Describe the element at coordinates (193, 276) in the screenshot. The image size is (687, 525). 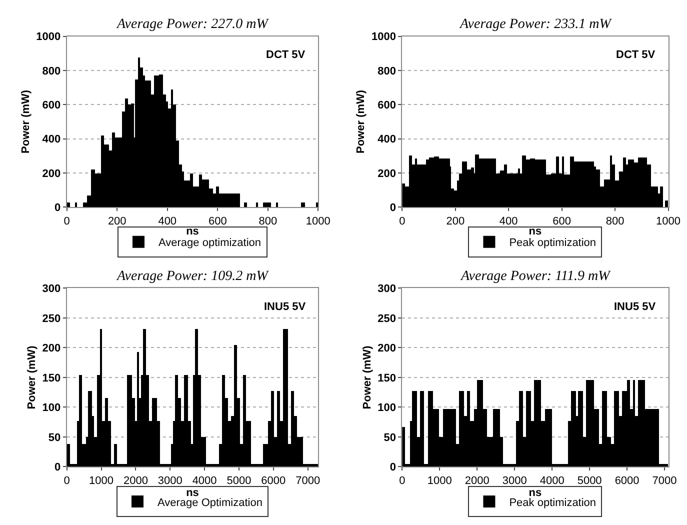
I see `chart-title: Average Power: 109.2 mW` at that location.